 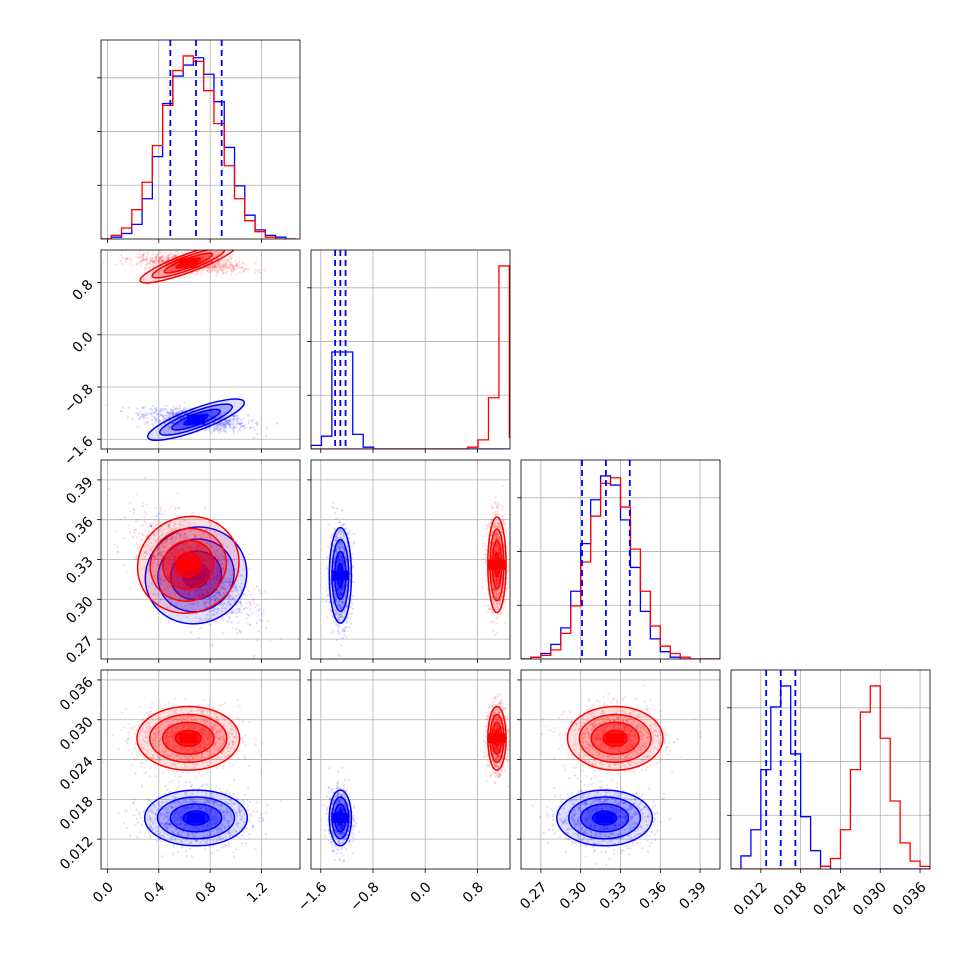 What do you see at coordinates (870, 899) in the screenshot?
I see `x-tick-label: 0.030` at bounding box center [870, 899].